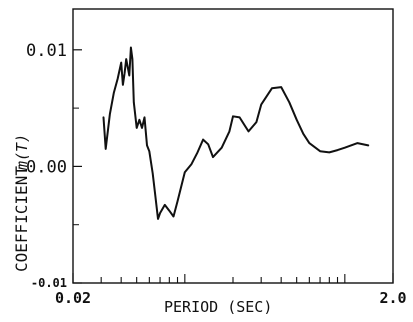  What do you see at coordinates (218, 307) in the screenshot?
I see `x-axis-title: PERIOD (SEC)` at bounding box center [218, 307].